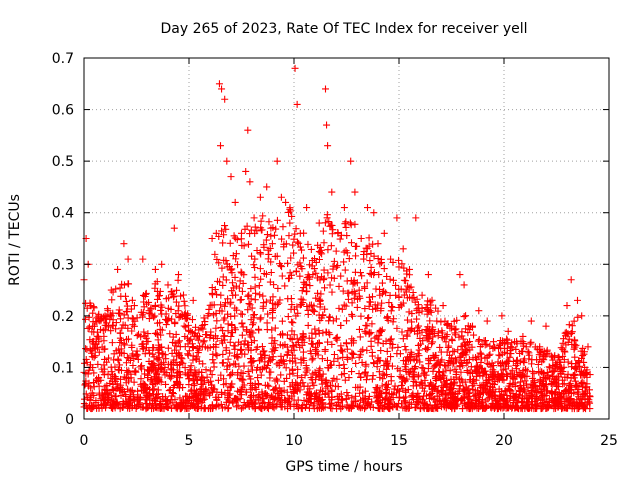  Describe the element at coordinates (504, 441) in the screenshot. I see `x-tick-label: 20` at that location.